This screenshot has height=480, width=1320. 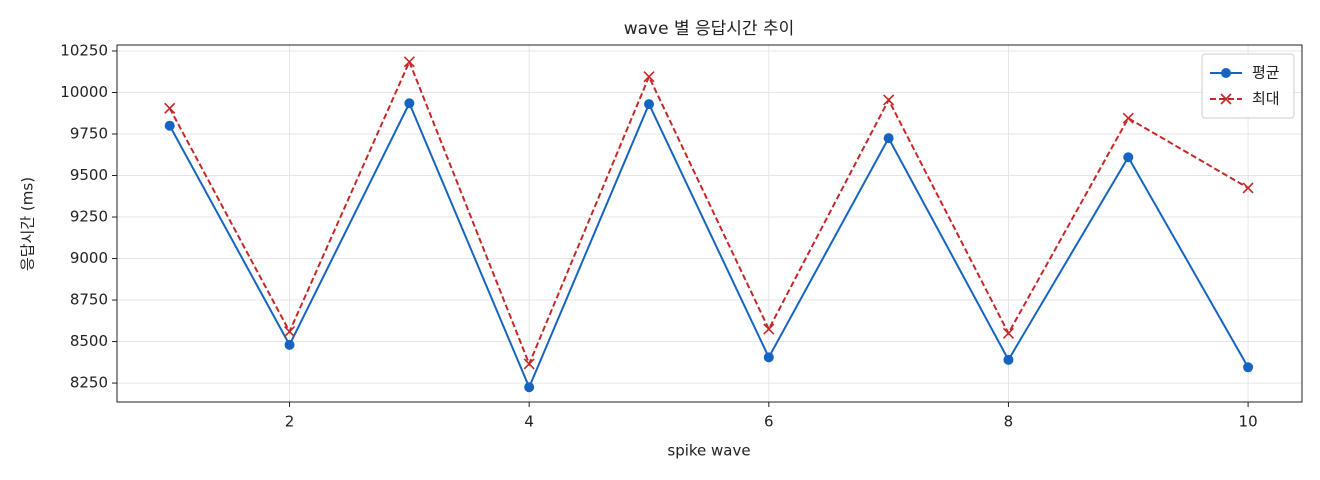 I want to click on y-tick-label: 10250, so click(x=84, y=50).